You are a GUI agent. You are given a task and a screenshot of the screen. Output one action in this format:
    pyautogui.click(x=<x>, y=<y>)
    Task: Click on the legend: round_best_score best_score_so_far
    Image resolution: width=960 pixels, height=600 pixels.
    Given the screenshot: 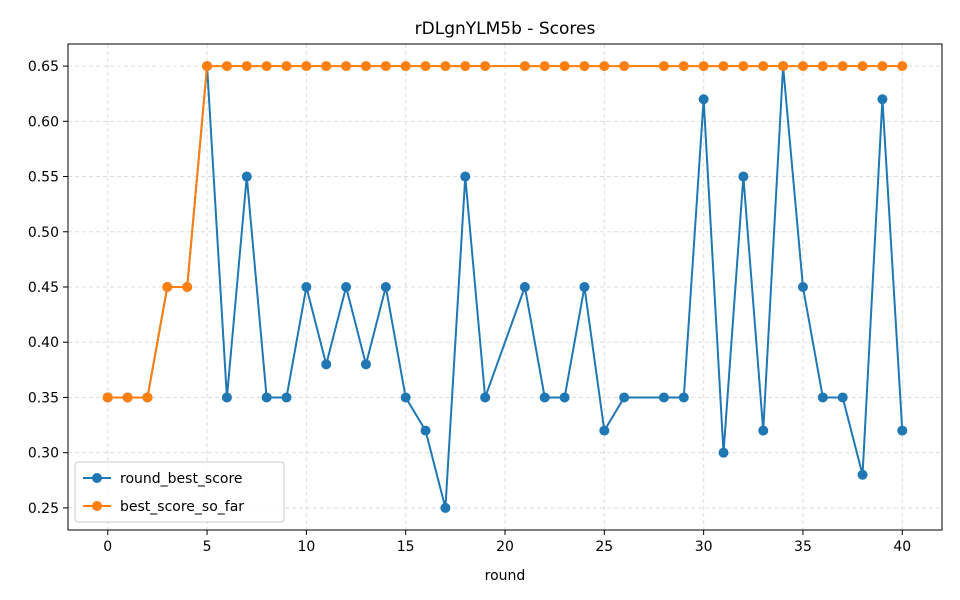 What is the action you would take?
    pyautogui.click(x=179, y=492)
    